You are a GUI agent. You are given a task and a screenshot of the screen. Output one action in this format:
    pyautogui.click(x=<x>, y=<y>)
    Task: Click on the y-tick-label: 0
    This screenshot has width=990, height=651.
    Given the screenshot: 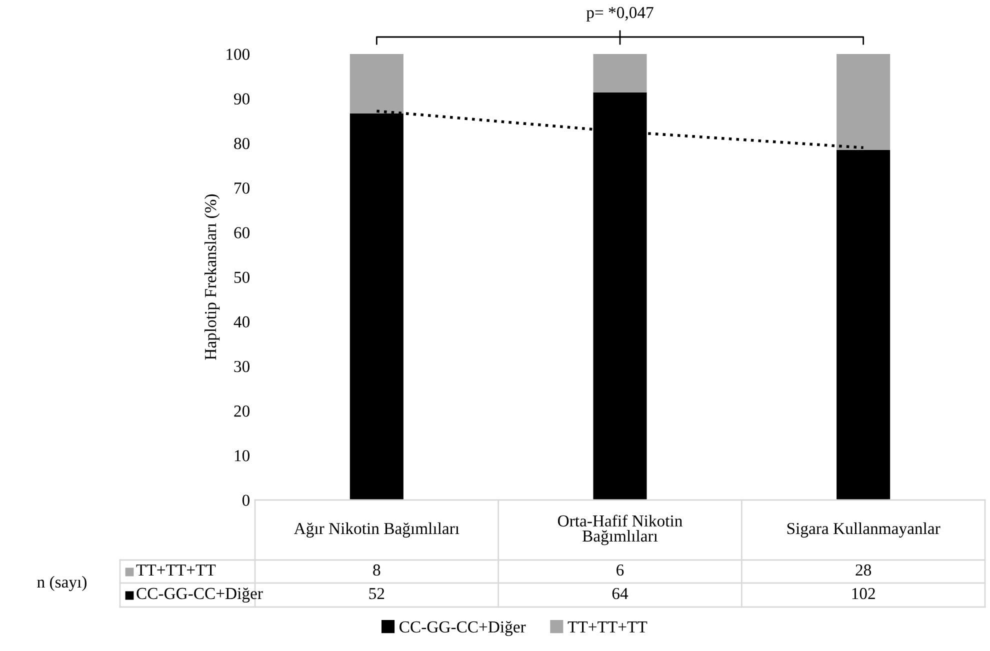 What is the action you would take?
    pyautogui.click(x=246, y=500)
    